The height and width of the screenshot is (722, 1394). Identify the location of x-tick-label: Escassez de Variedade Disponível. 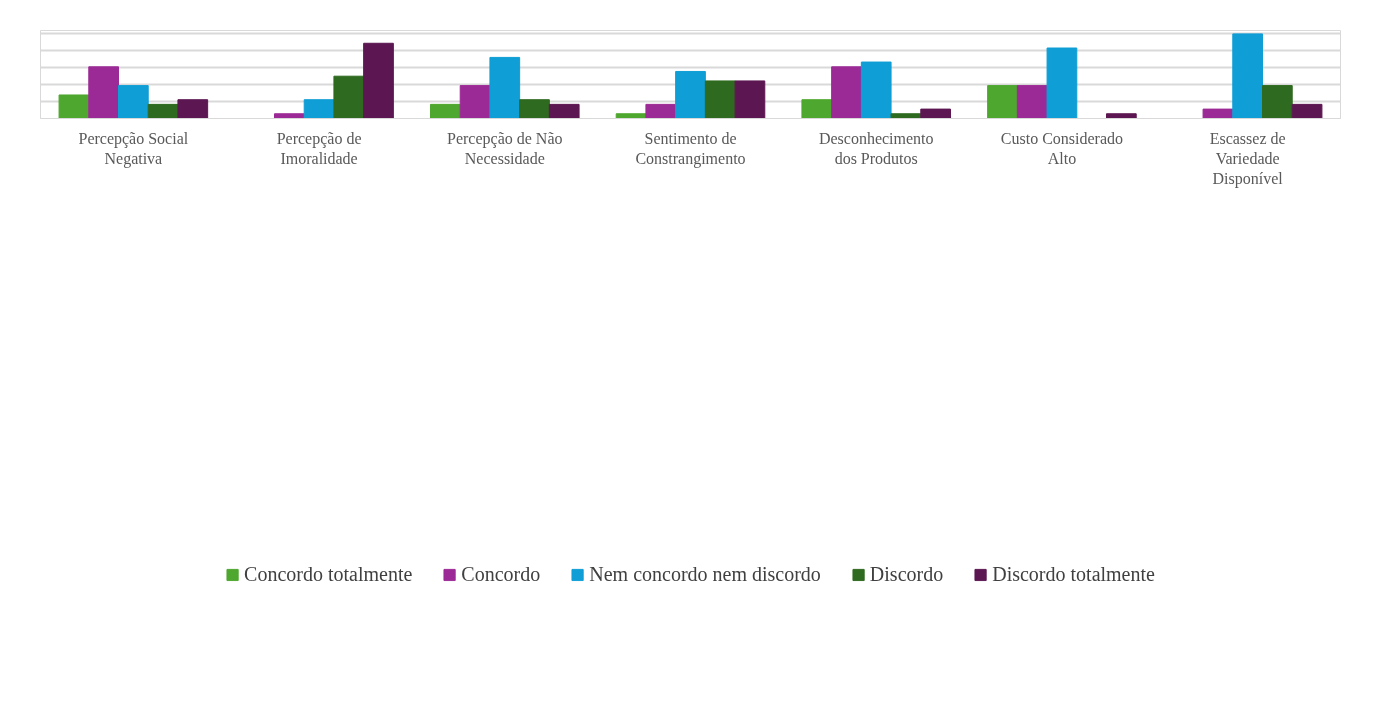
(1247, 159).